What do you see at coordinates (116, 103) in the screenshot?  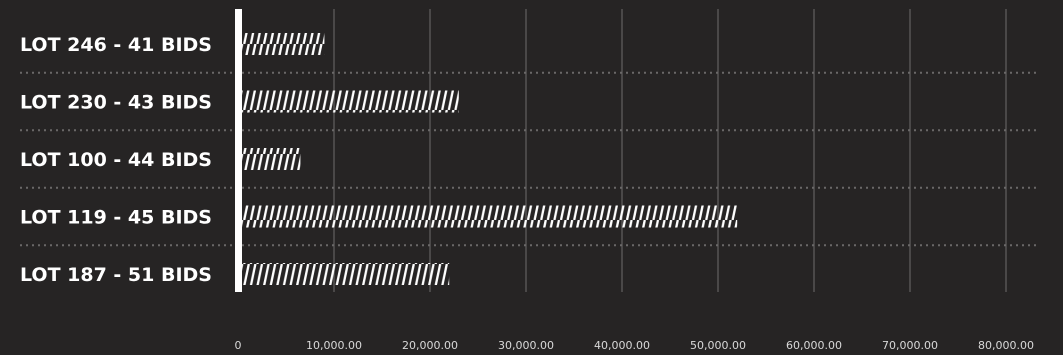 I see `category-label: LOT 230 - 43 BIDS` at bounding box center [116, 103].